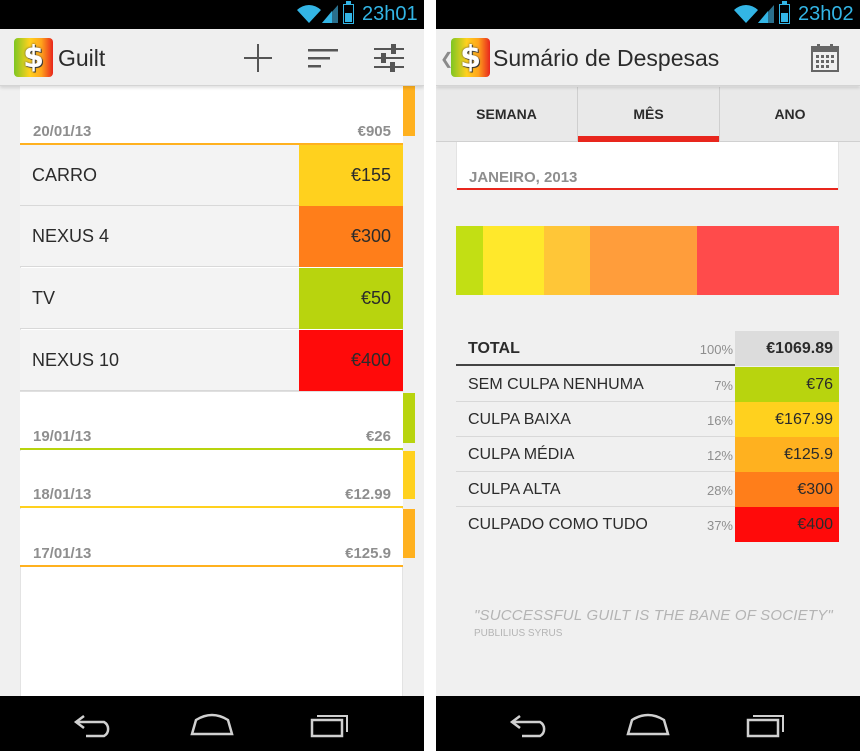 This screenshot has height=751, width=860. What do you see at coordinates (82, 58) in the screenshot?
I see `app-title: Guilt` at bounding box center [82, 58].